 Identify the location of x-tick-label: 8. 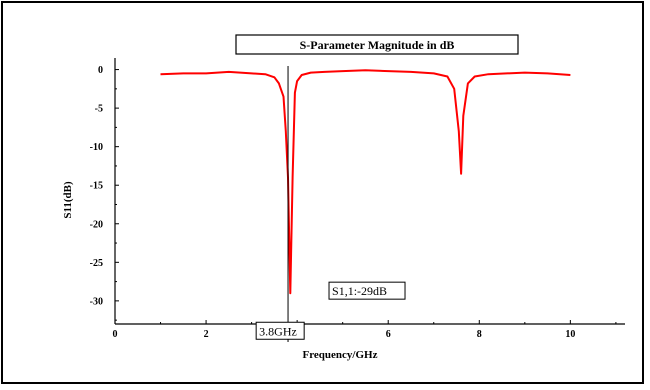
(479, 334).